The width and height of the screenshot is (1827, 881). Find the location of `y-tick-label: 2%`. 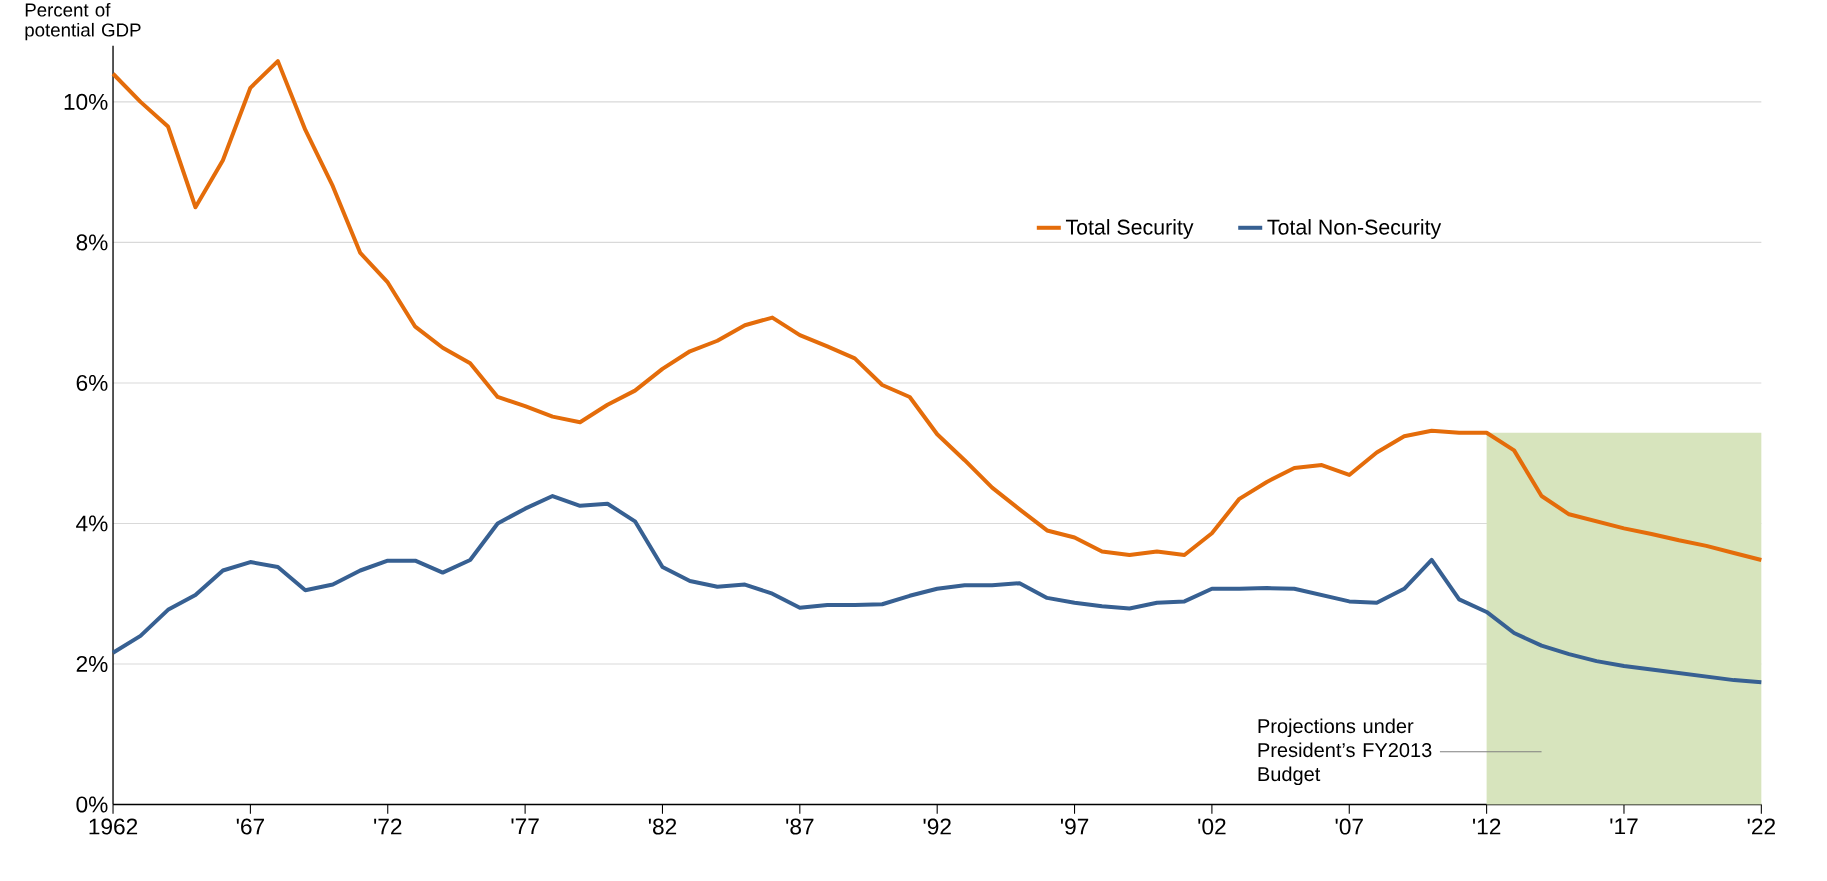

y-tick-label: 2% is located at coordinates (92, 663).